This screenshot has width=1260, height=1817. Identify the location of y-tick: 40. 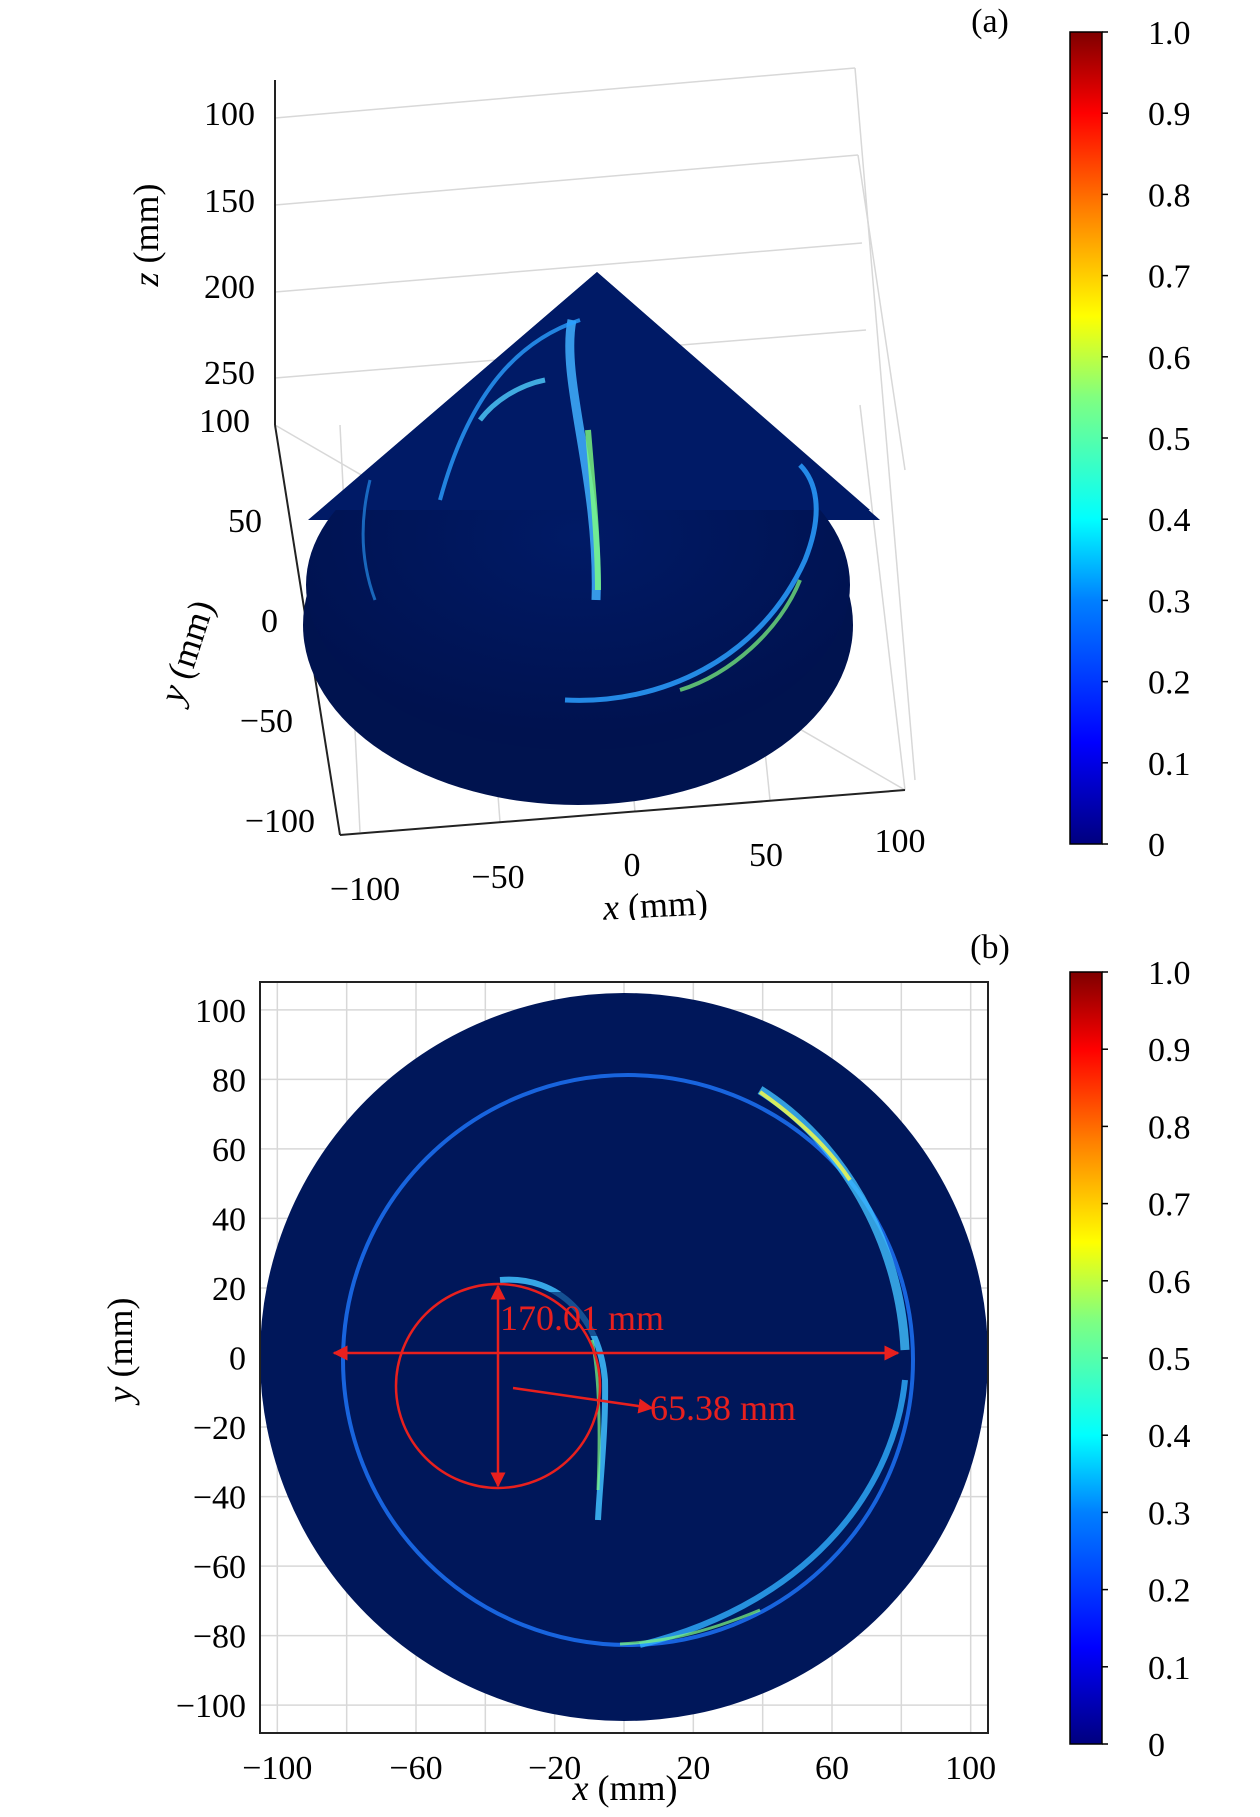
(229, 1219).